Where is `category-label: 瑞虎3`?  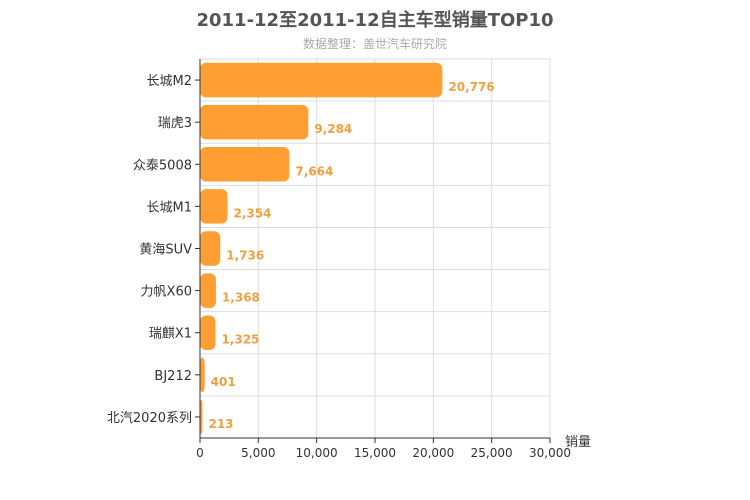
category-label: 瑞虎3 is located at coordinates (175, 123).